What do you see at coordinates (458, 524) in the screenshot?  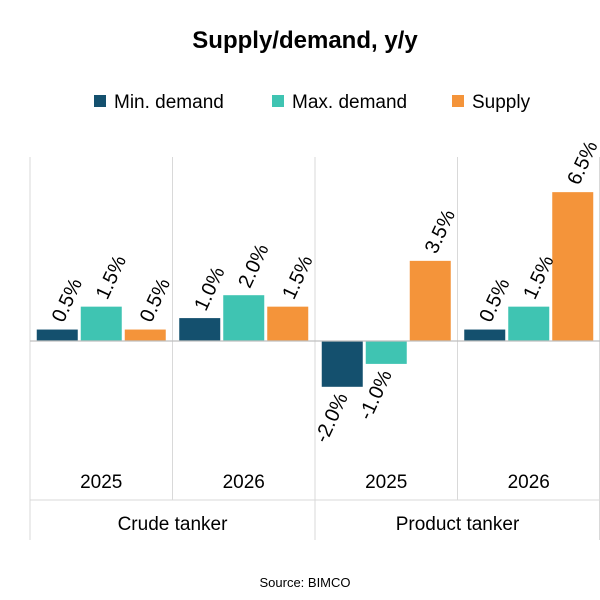 I see `group-label-product-tanker: Product tanker` at bounding box center [458, 524].